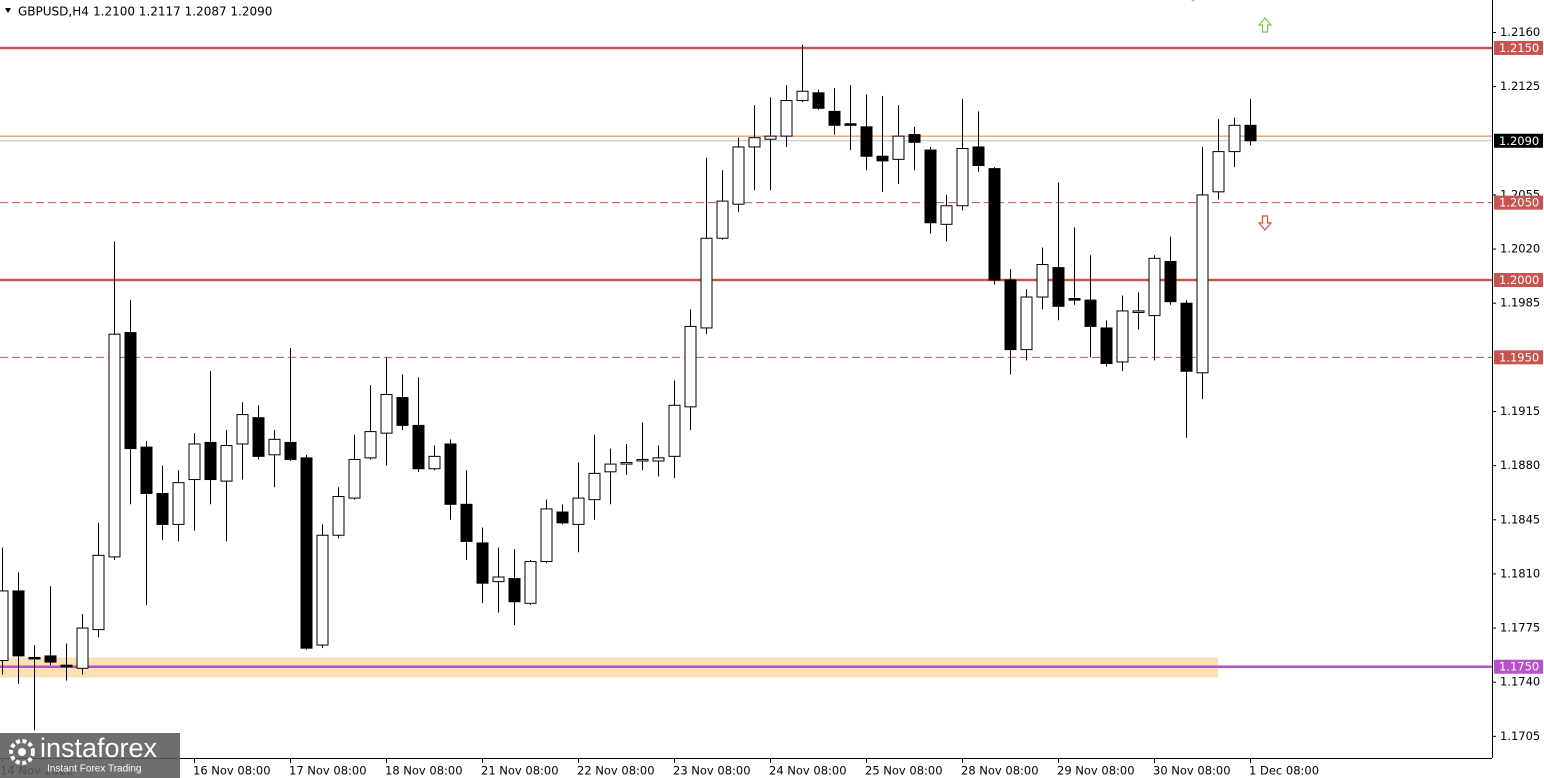  I want to click on watermark-icon-center, so click(22, 752).